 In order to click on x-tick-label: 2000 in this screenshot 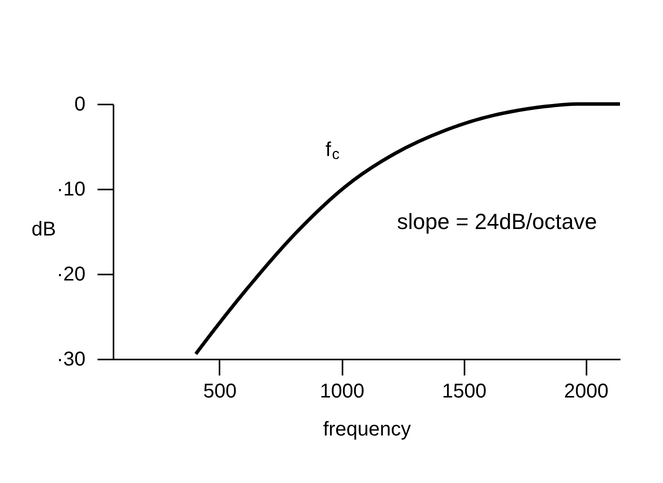, I will do `click(586, 391)`.